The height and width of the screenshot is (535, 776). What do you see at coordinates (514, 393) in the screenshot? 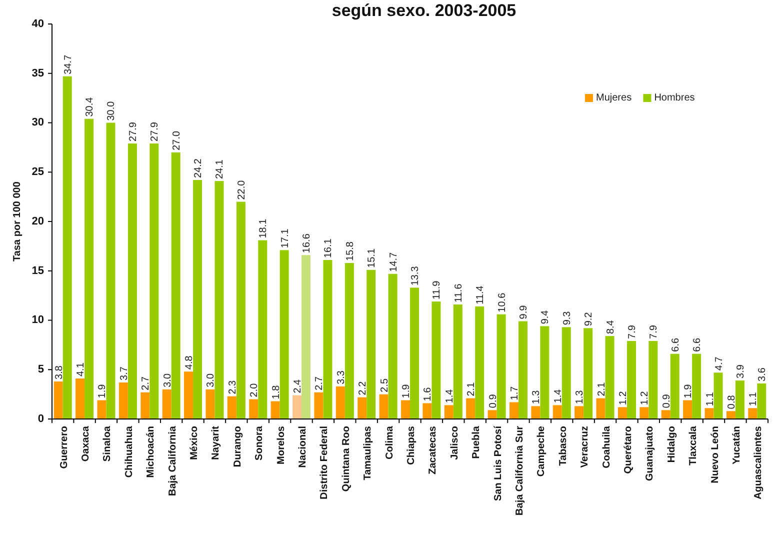
I see `data-label: 1.7` at bounding box center [514, 393].